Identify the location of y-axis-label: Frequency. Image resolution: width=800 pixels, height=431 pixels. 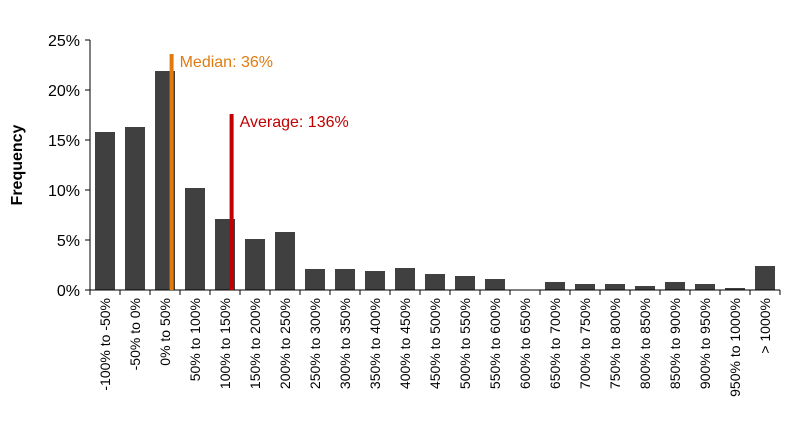
(17, 164).